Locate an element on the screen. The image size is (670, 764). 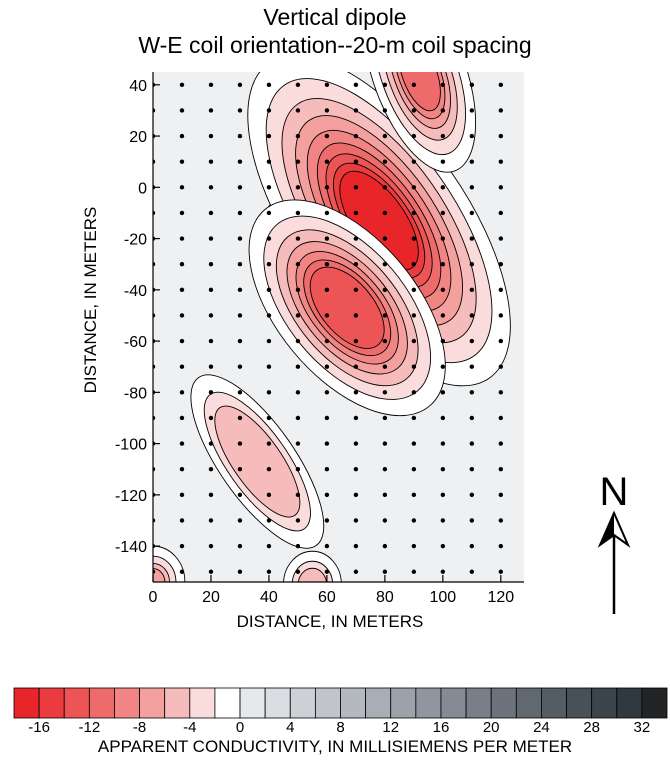
x-axis-label: DISTANCE, IN METERS is located at coordinates (330, 621).